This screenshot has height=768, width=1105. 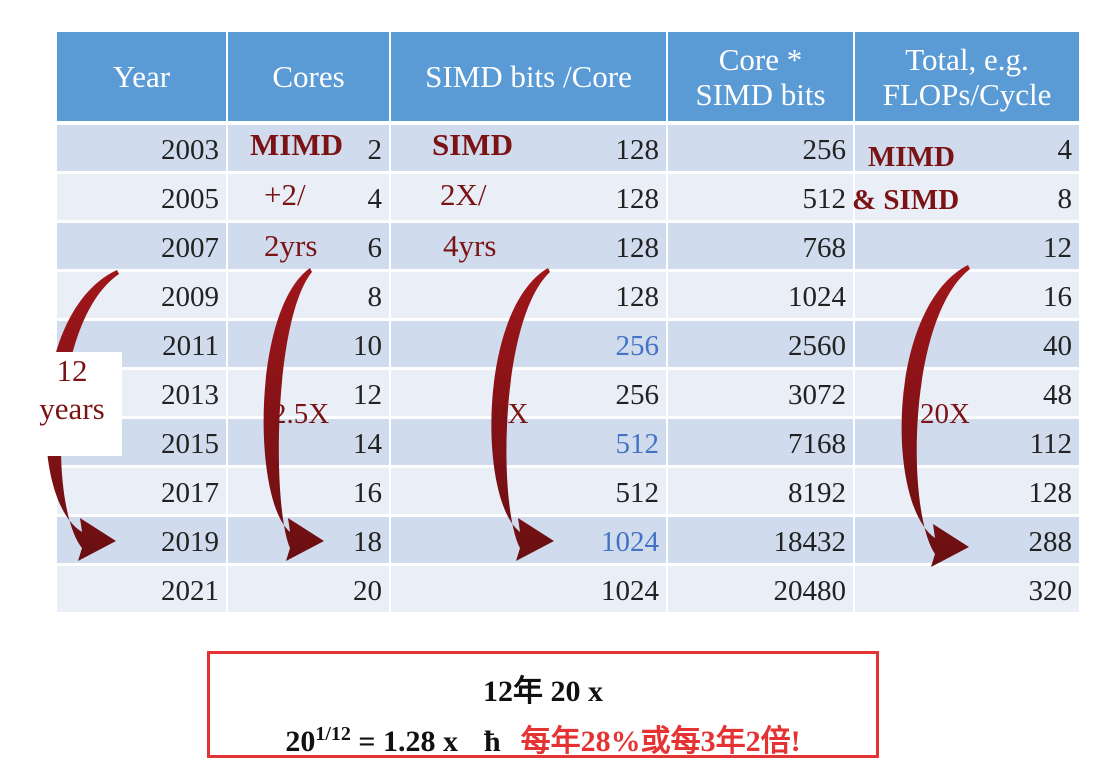 I want to click on cell-core-simd-bits: 18432, so click(x=761, y=541).